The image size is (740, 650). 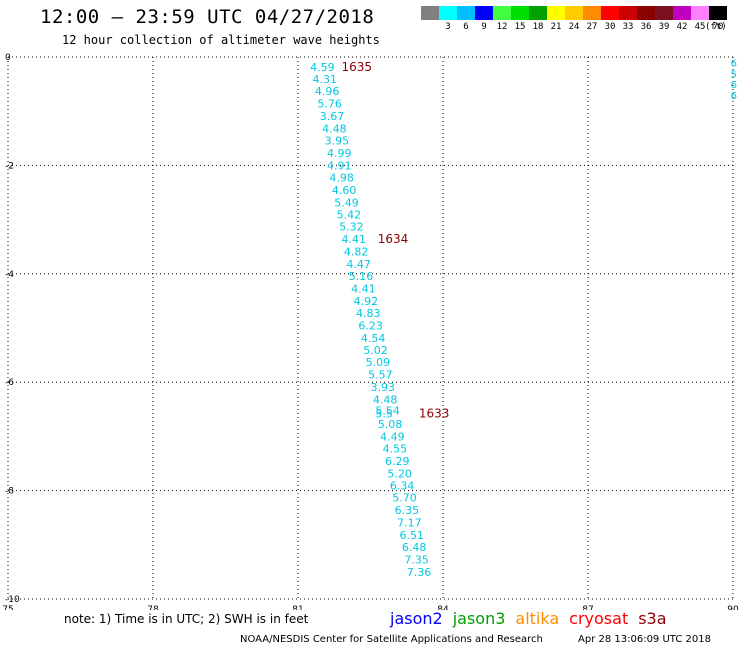 What do you see at coordinates (356, 252) in the screenshot?
I see `swh-value: 4.82` at bounding box center [356, 252].